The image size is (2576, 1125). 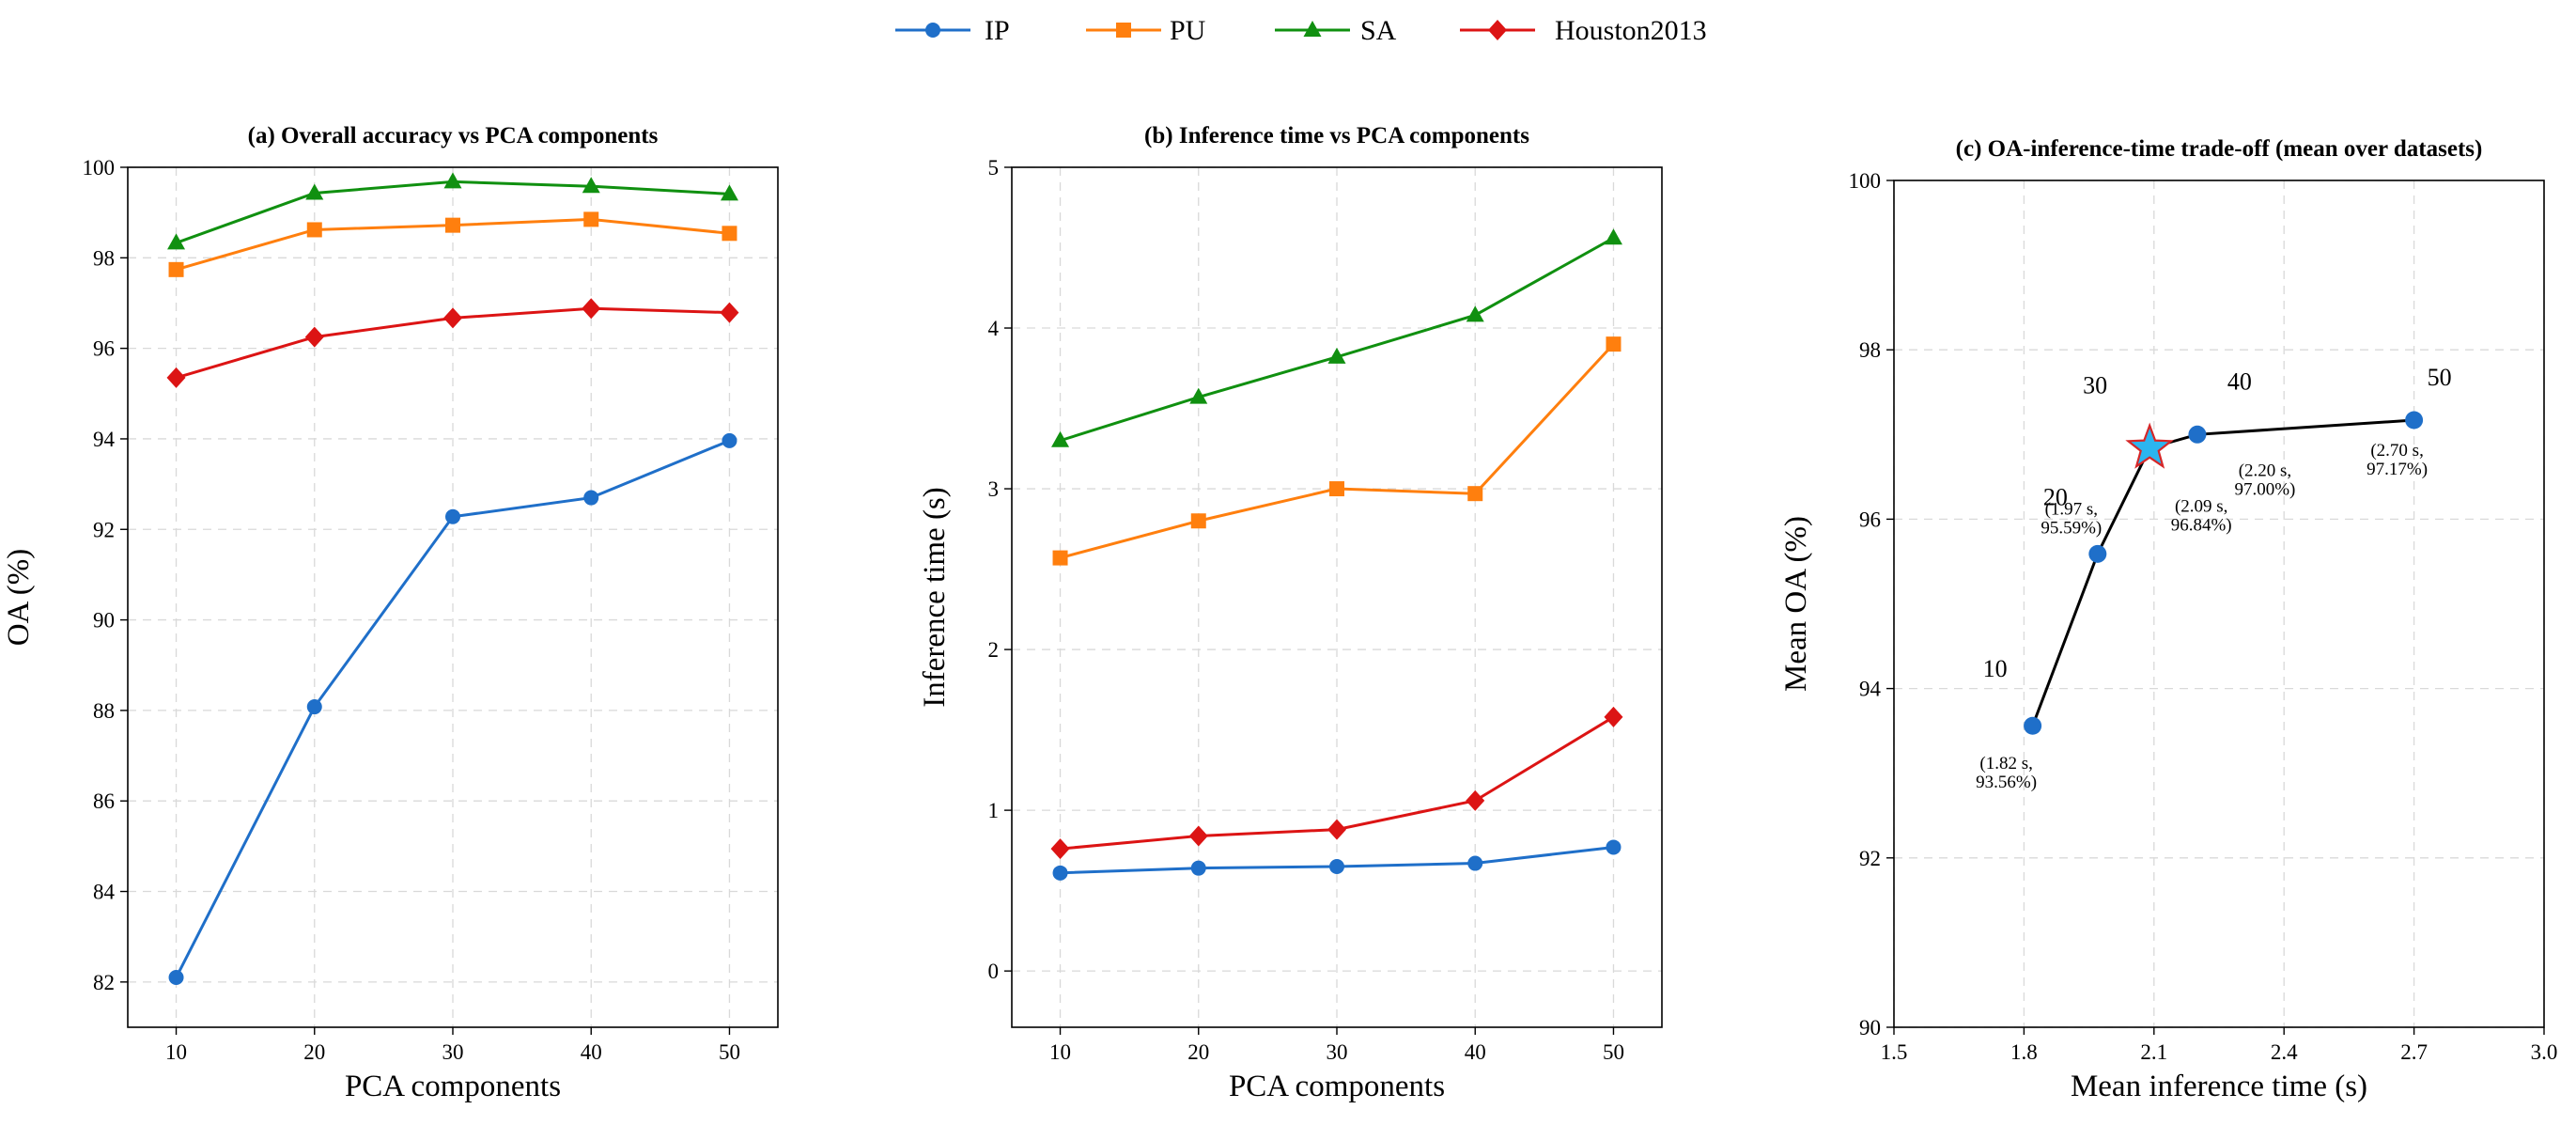 I want to click on point-50: 50 (2.70 s,97.17%), so click(x=2409, y=421).